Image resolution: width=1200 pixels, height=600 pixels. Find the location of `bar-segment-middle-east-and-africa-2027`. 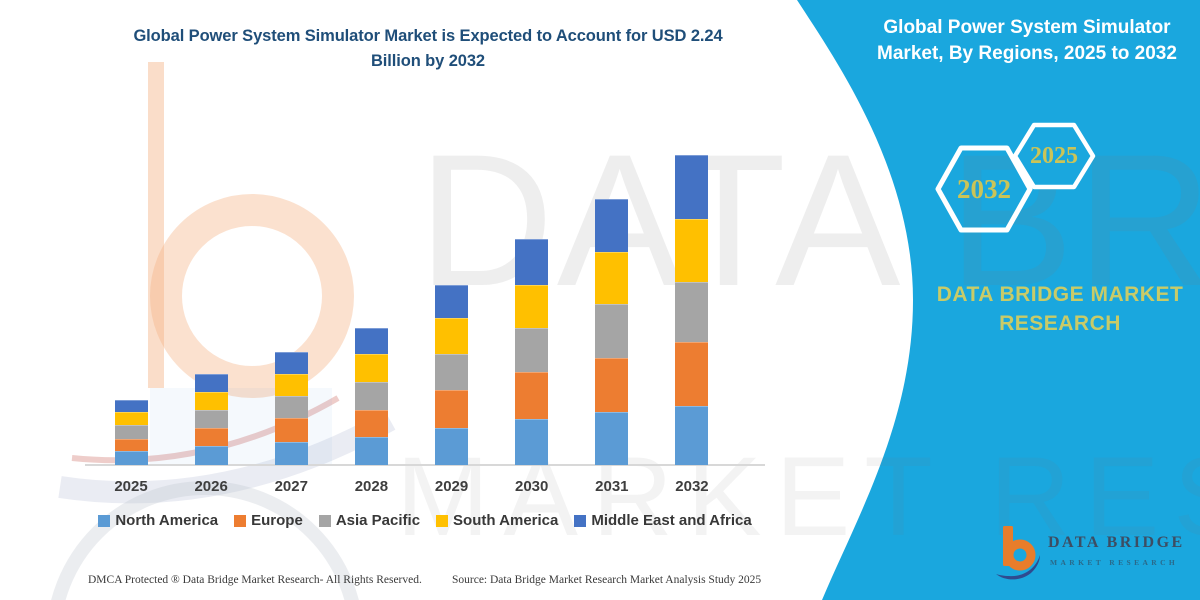

bar-segment-middle-east-and-africa-2027 is located at coordinates (291, 362).